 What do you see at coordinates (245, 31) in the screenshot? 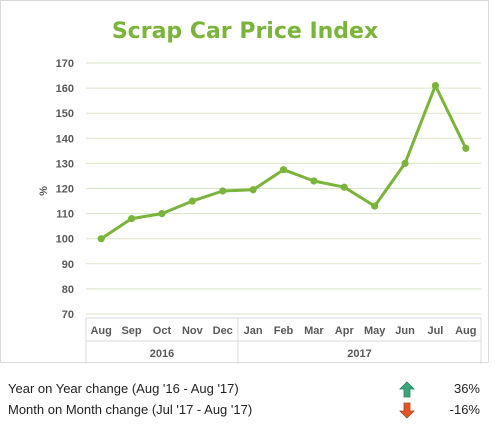
I see `chart-title: Scrap Car Price Index` at bounding box center [245, 31].